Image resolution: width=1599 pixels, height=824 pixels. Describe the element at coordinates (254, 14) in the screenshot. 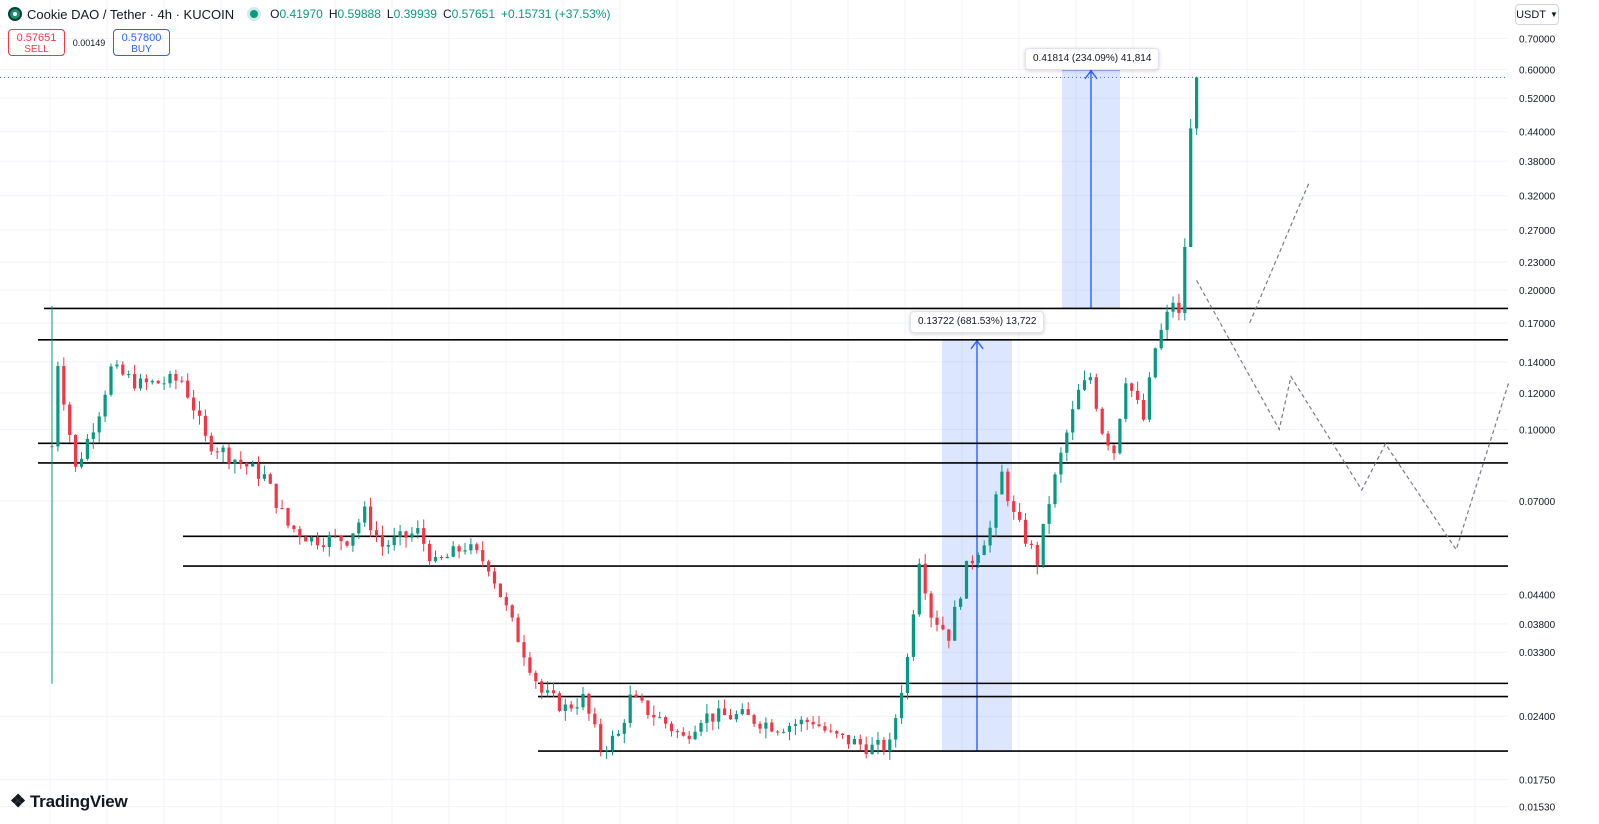

I see `live-dot-icon` at that location.